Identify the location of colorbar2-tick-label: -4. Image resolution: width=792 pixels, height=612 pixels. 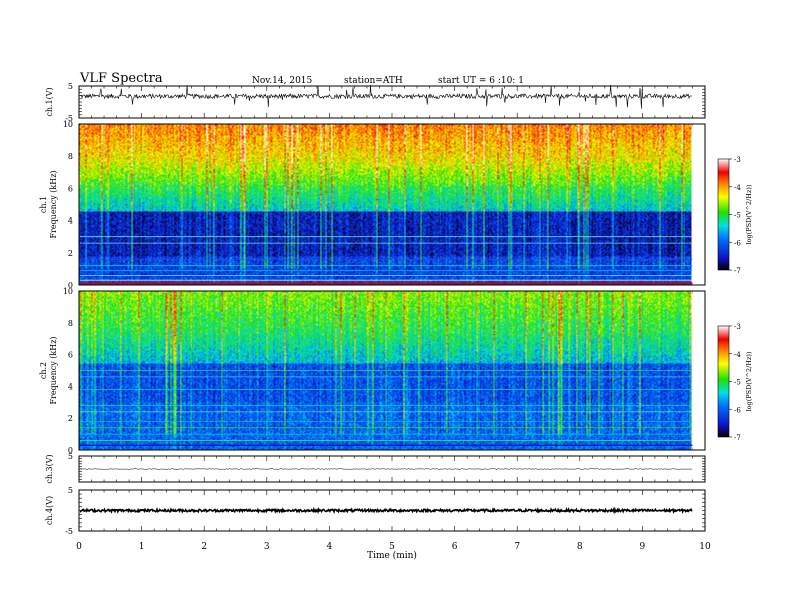
(737, 355).